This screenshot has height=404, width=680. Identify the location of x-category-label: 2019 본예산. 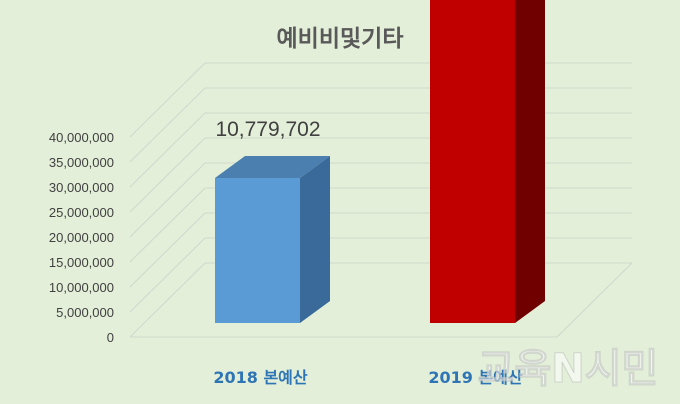
(475, 377).